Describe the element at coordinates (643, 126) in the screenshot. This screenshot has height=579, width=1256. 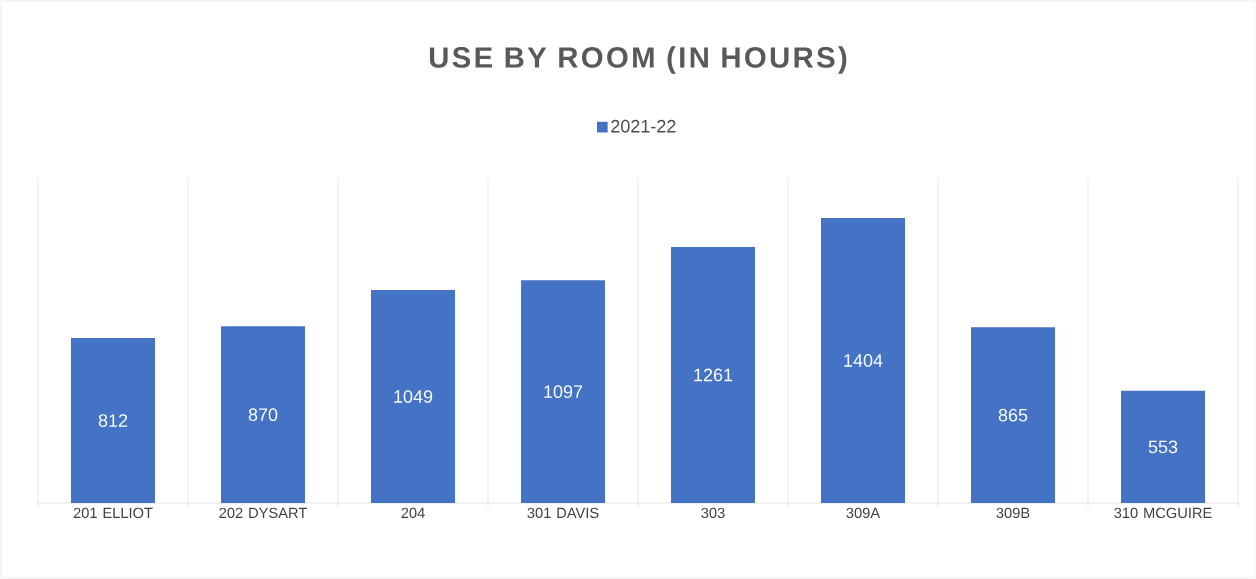
I see `legend-label: 2021-22` at that location.